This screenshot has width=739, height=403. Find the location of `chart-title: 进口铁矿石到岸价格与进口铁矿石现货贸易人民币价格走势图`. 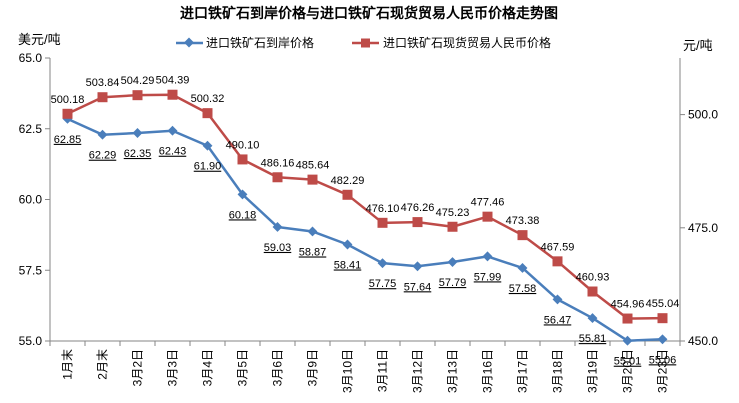

chart-title: 进口铁矿石到岸价格与进口铁矿石现货贸易人民币价格走势图 is located at coordinates (369, 13).